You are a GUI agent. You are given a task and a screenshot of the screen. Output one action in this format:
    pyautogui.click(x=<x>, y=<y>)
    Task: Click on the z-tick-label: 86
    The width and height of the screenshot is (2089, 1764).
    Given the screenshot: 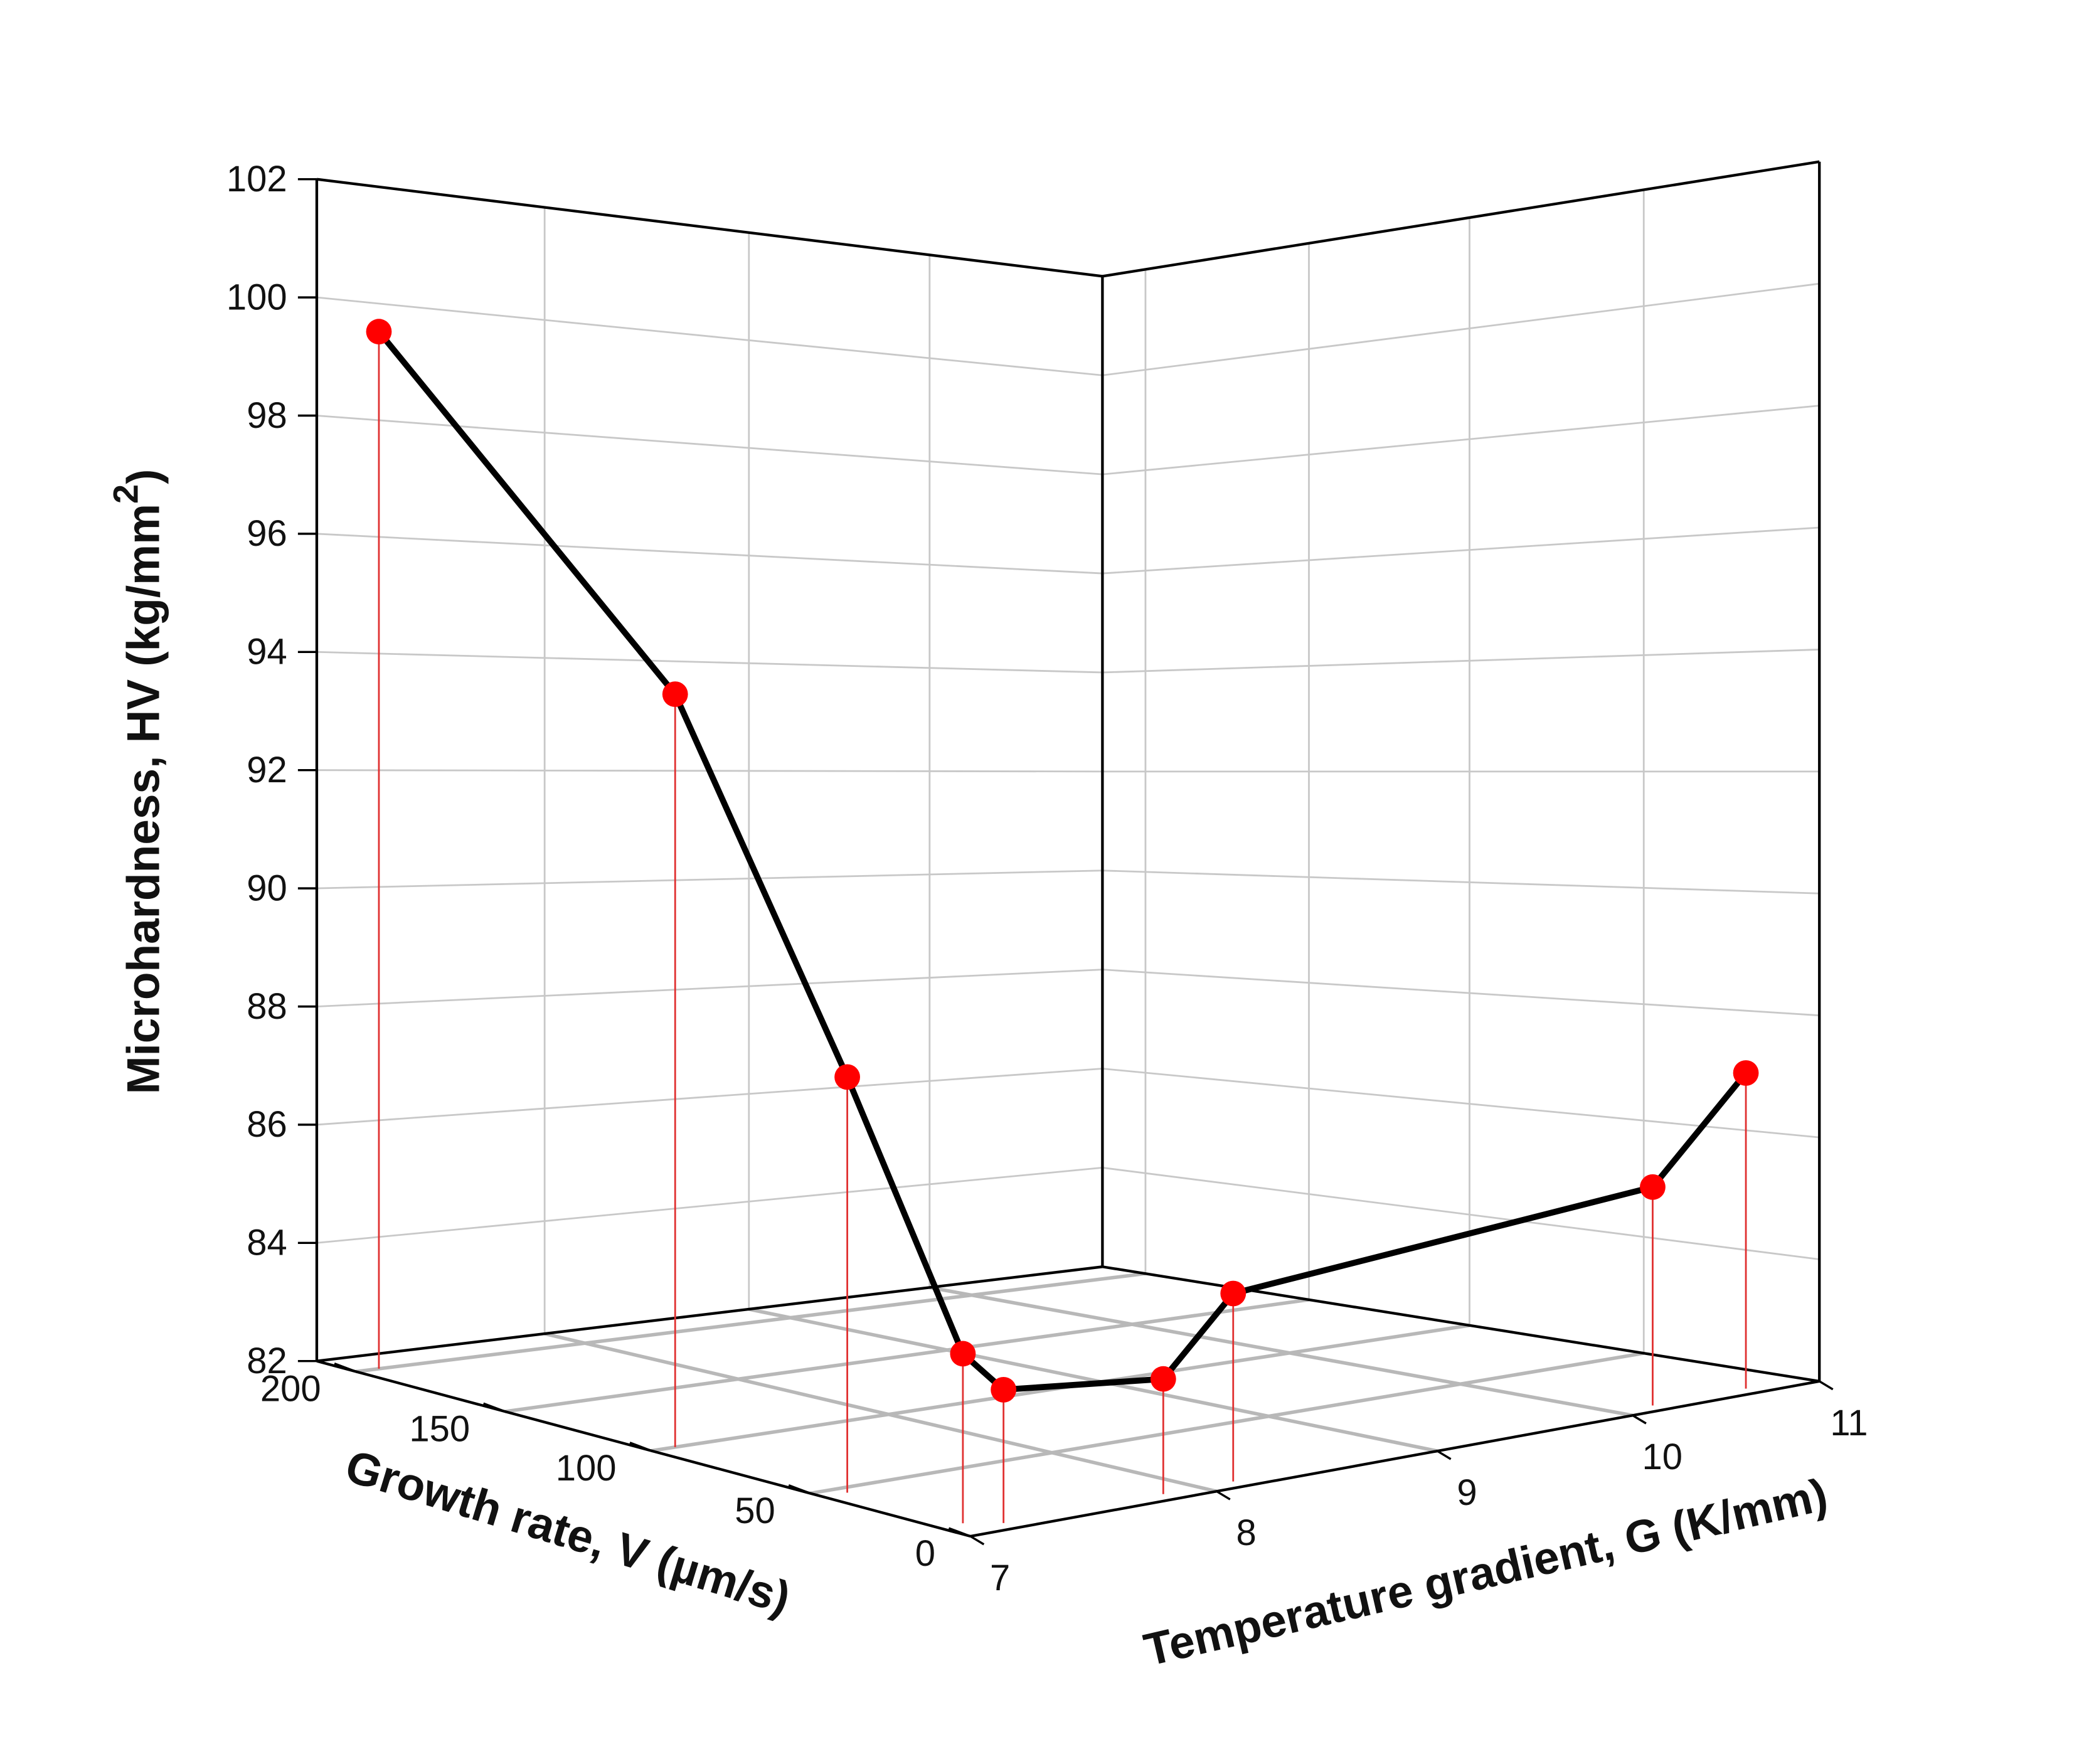 What is the action you would take?
    pyautogui.click(x=267, y=1124)
    